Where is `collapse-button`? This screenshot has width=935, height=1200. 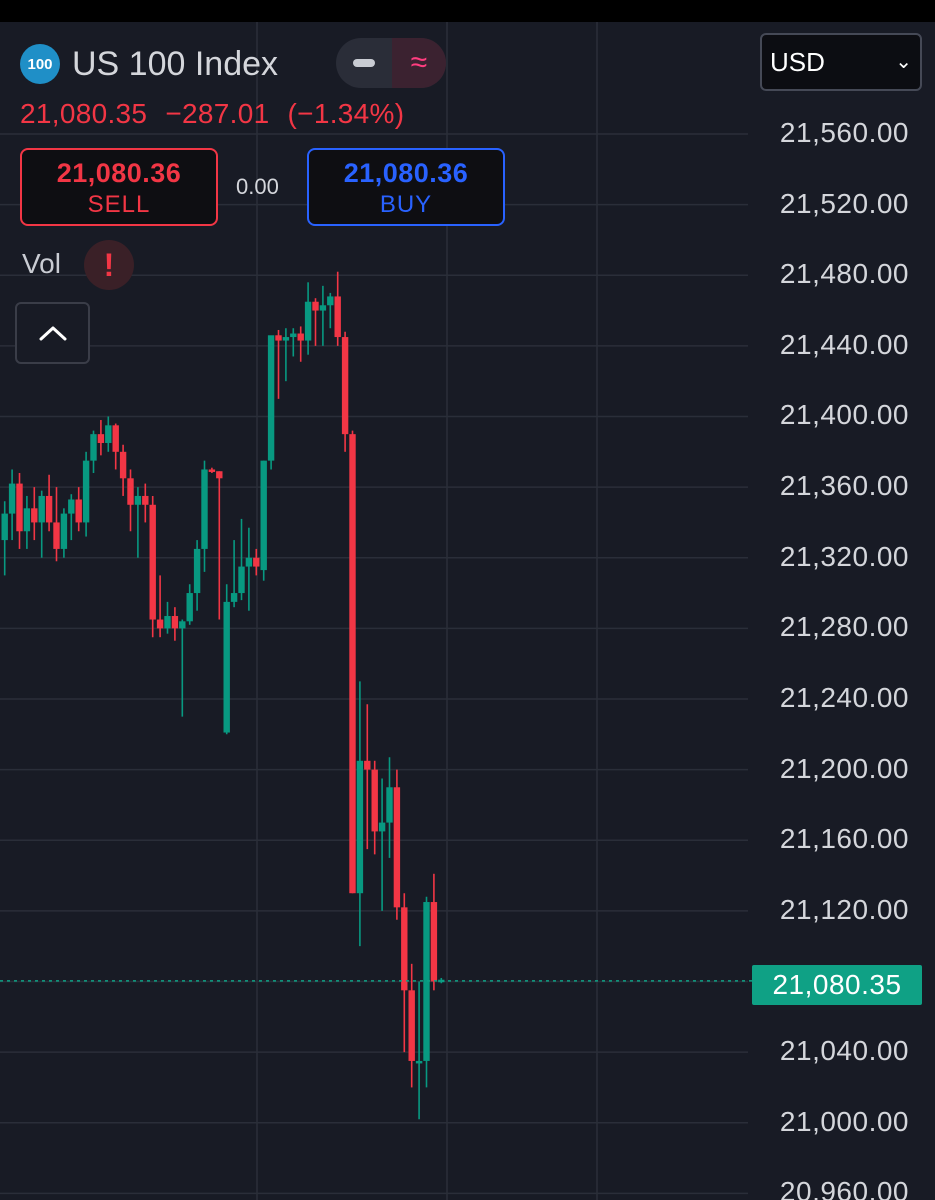 collapse-button is located at coordinates (52, 333).